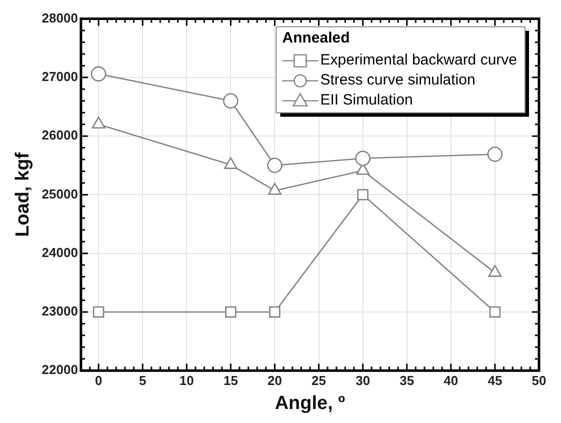 The height and width of the screenshot is (423, 561). What do you see at coordinates (98, 380) in the screenshot?
I see `x-tick-label: 0` at bounding box center [98, 380].